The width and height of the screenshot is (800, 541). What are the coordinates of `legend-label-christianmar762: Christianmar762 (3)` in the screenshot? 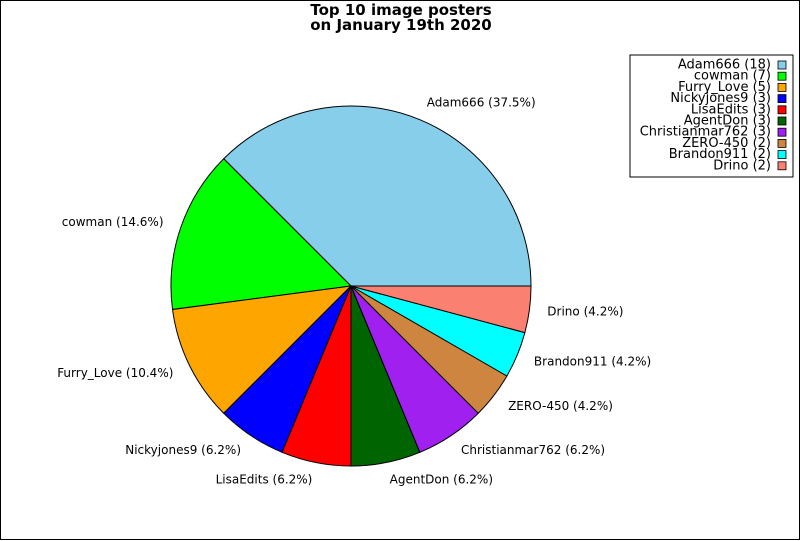 It's located at (705, 132).